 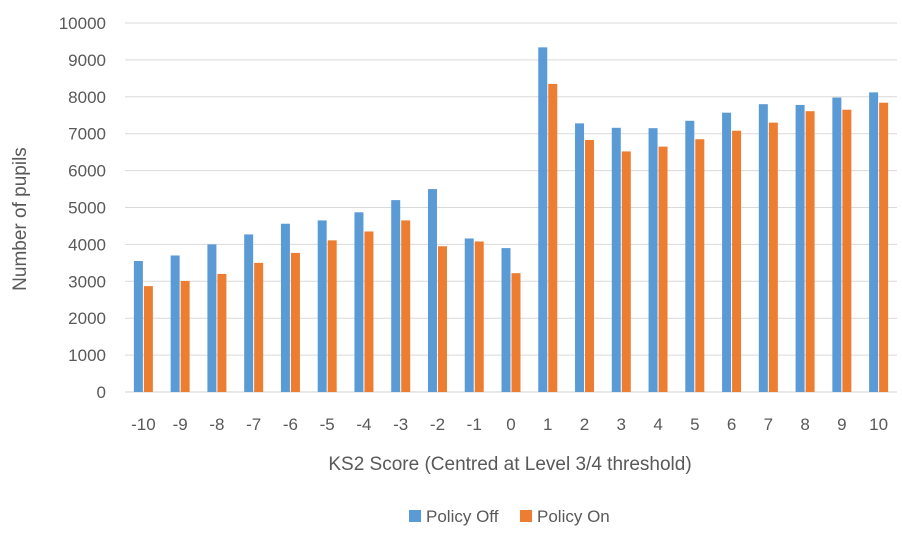 What do you see at coordinates (87, 60) in the screenshot?
I see `y-tick-label: 9000` at bounding box center [87, 60].